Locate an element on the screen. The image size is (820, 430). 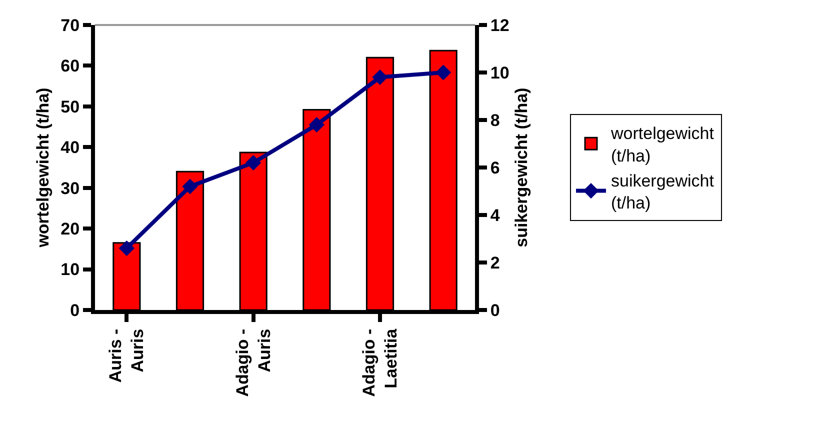
y2-tick-label: 10 is located at coordinates (500, 72).